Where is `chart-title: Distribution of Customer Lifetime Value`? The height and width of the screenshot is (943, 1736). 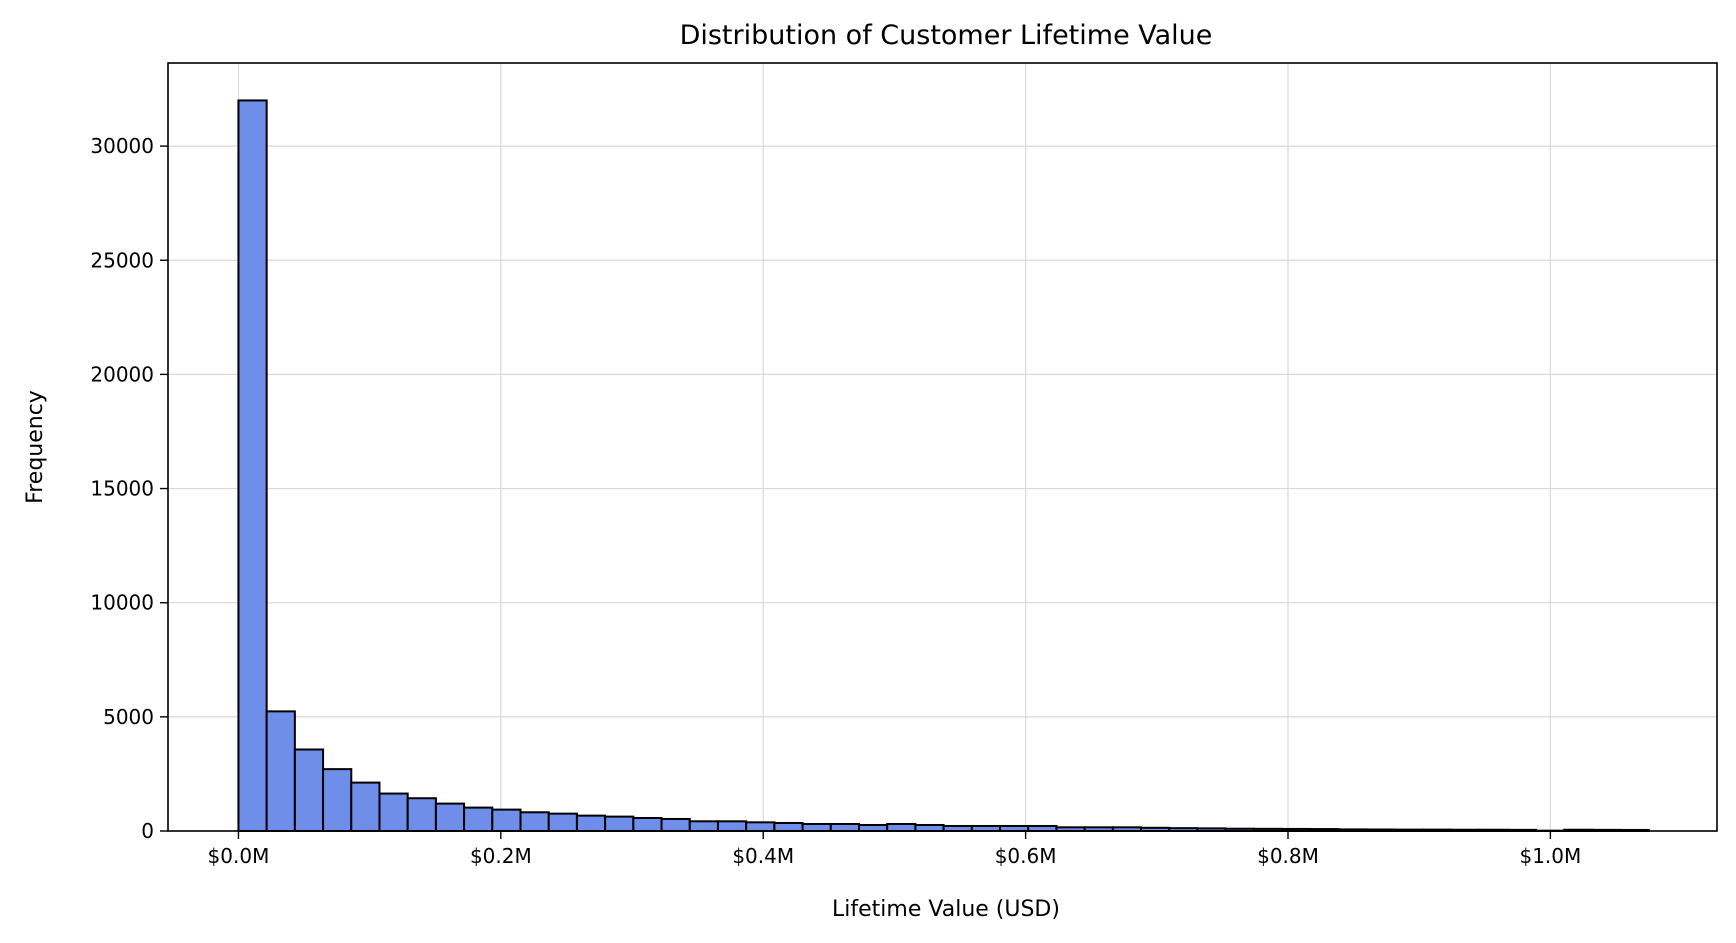 chart-title: Distribution of Customer Lifetime Value is located at coordinates (946, 35).